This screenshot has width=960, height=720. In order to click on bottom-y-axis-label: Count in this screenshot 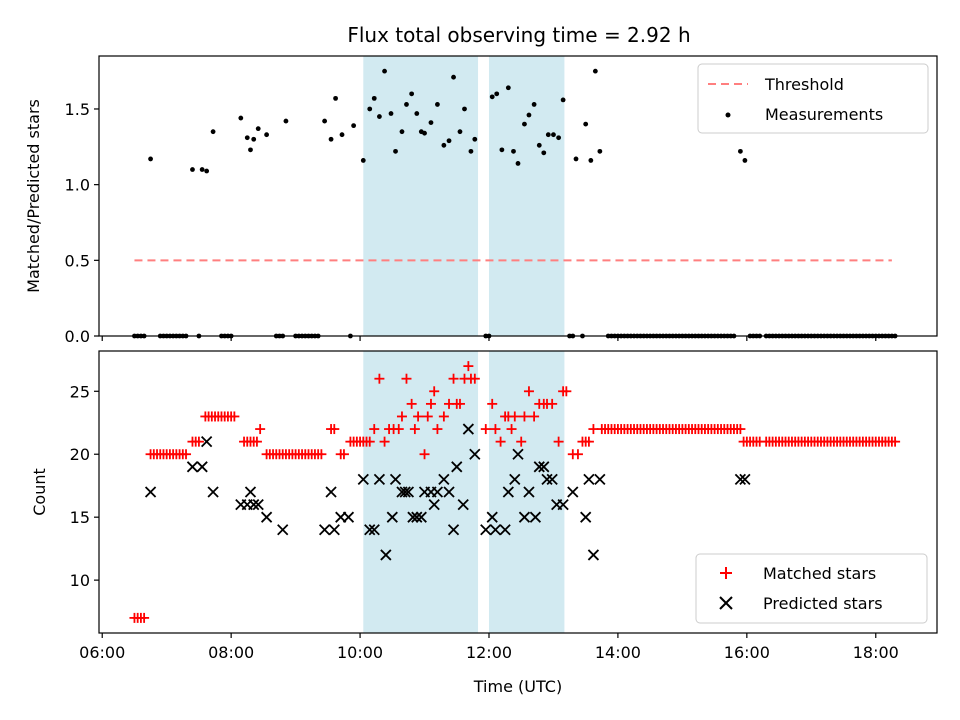, I will do `click(39, 492)`.